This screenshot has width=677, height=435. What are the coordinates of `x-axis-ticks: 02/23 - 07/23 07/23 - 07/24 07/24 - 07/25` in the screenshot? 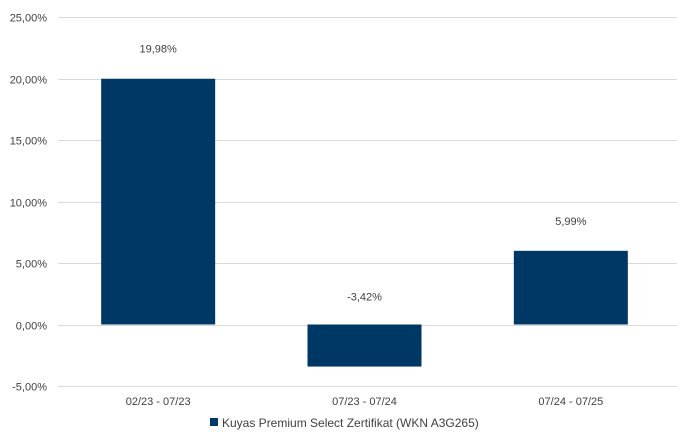 It's located at (365, 402).